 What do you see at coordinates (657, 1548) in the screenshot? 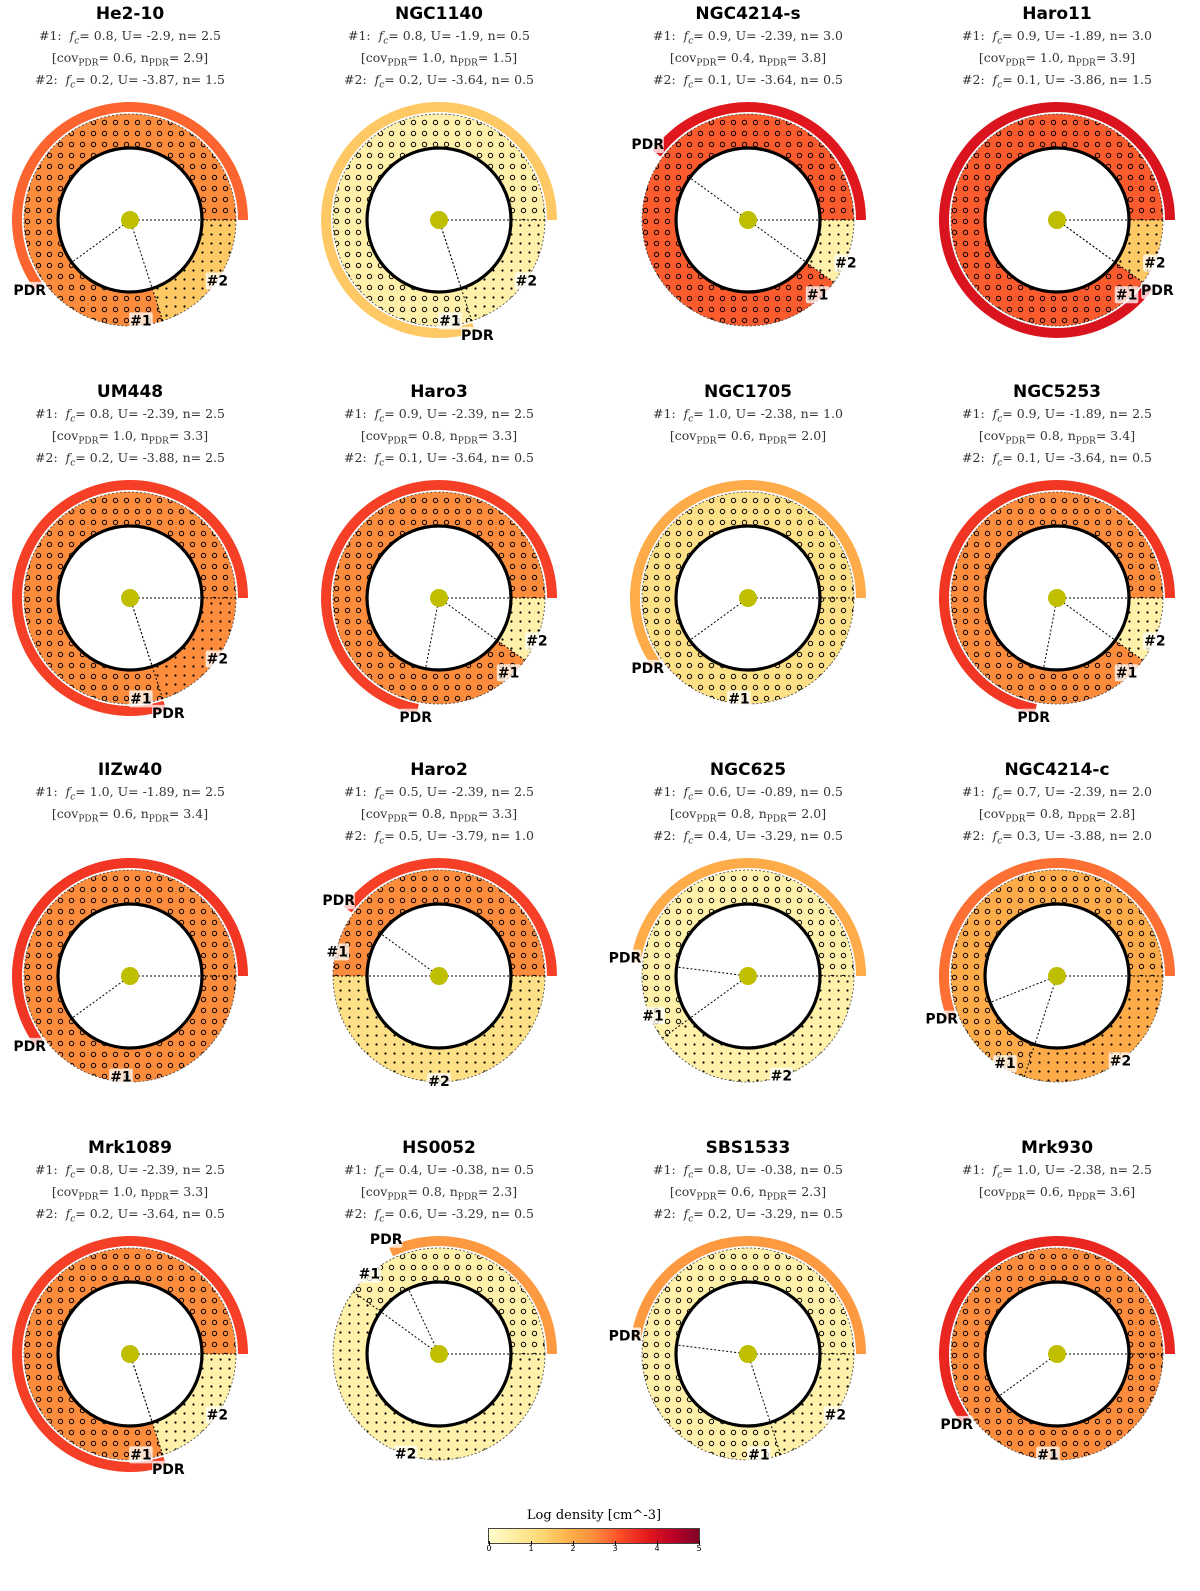
I see `colorbar-tick: 4` at bounding box center [657, 1548].